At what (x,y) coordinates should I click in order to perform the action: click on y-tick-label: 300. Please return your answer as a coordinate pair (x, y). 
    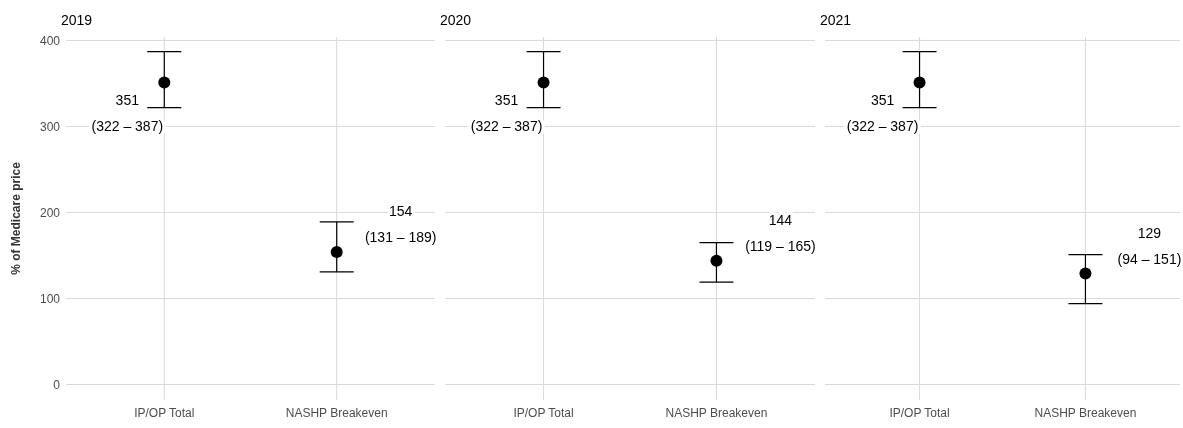
    Looking at the image, I should click on (50, 126).